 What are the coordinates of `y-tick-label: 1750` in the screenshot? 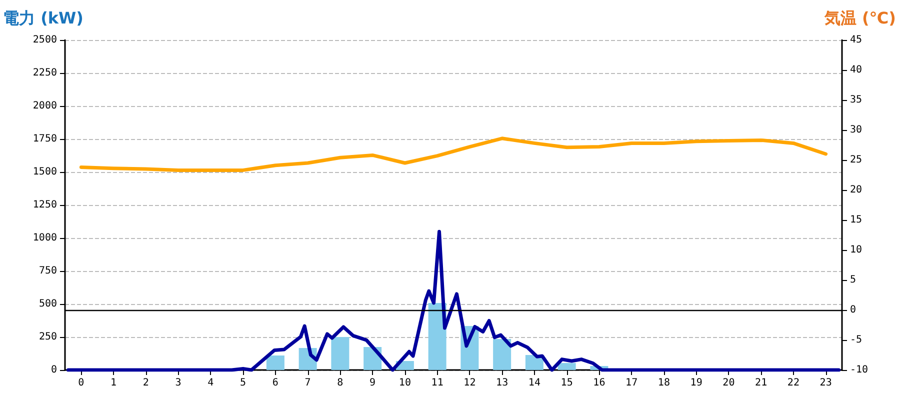 It's located at (44, 139).